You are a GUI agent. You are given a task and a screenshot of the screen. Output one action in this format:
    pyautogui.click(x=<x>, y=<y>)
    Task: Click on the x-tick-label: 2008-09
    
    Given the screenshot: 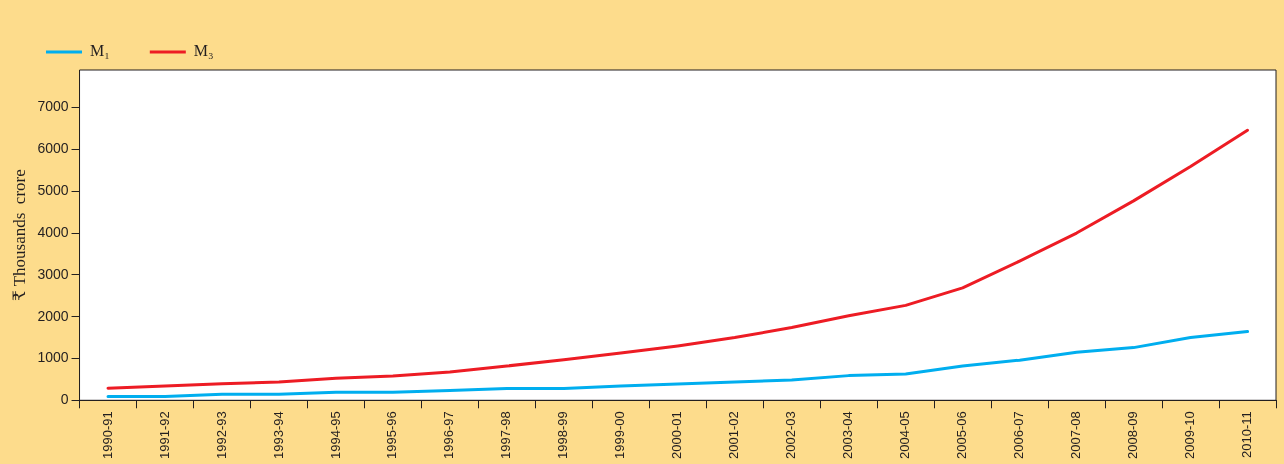 What is the action you would take?
    pyautogui.click(x=1133, y=435)
    